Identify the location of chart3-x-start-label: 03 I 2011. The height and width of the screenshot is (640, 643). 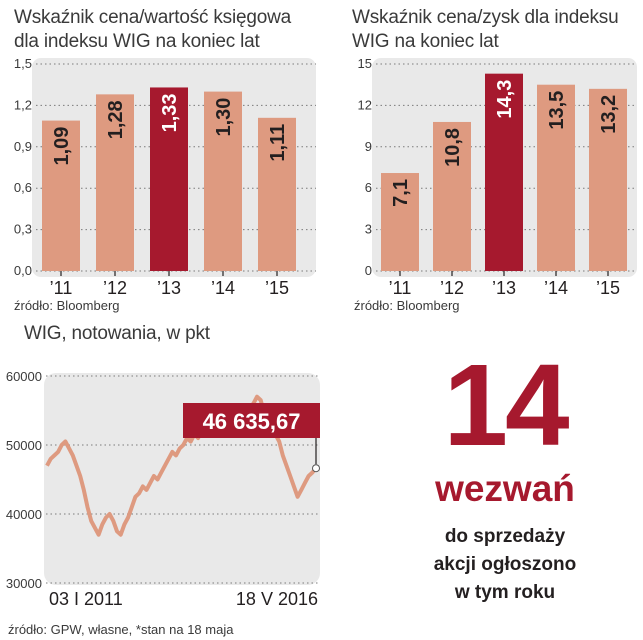
(86, 599).